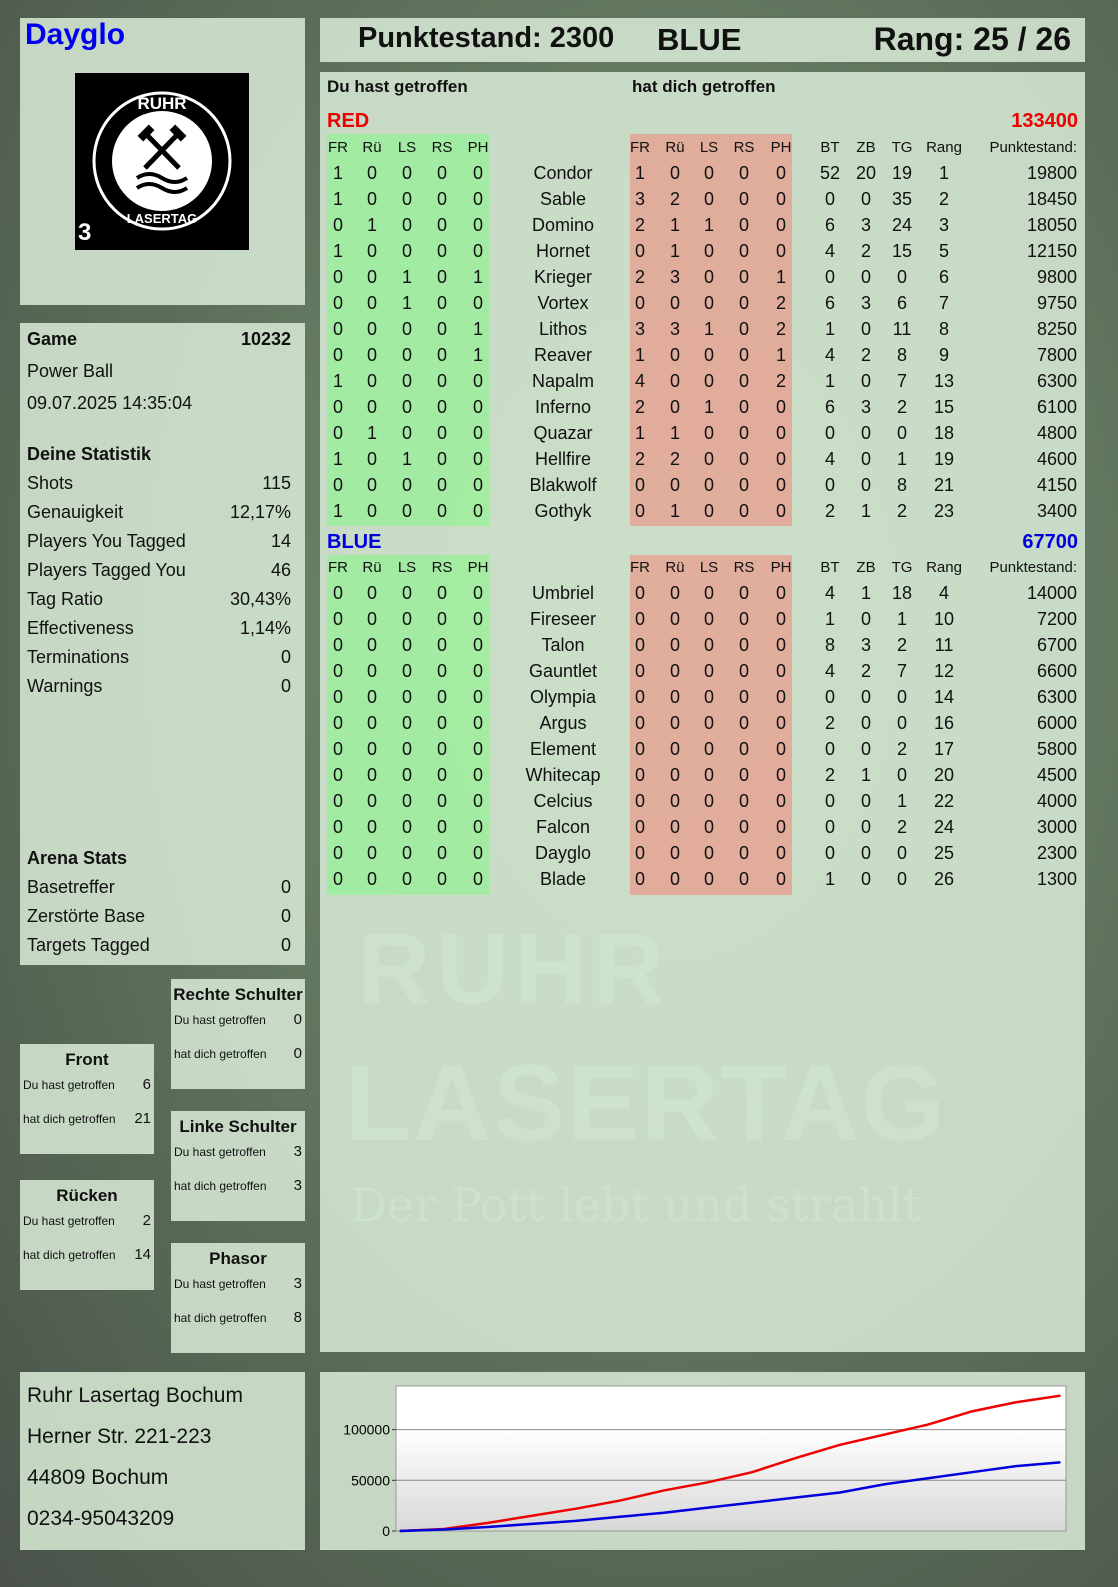 The height and width of the screenshot is (1587, 1118). I want to click on arena-title: Arena Stats, so click(77, 858).